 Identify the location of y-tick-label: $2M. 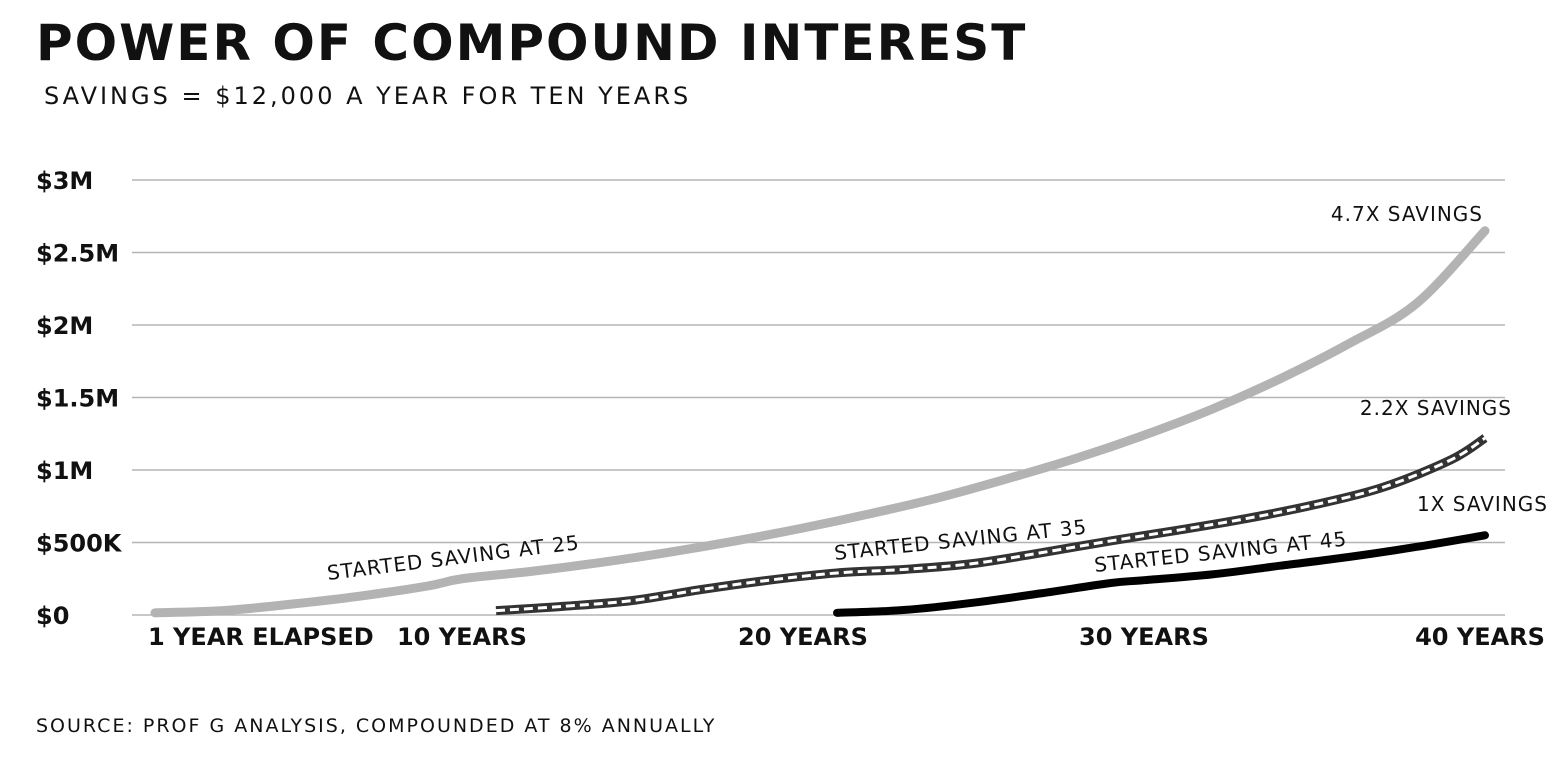
(64, 326).